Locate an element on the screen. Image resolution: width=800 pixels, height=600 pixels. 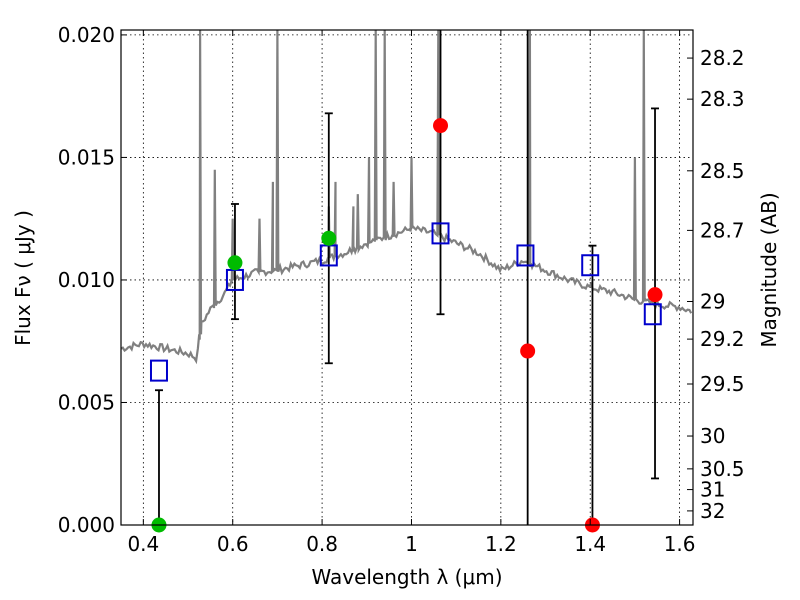
mag-tick-label: 30.5 is located at coordinates (722, 469).